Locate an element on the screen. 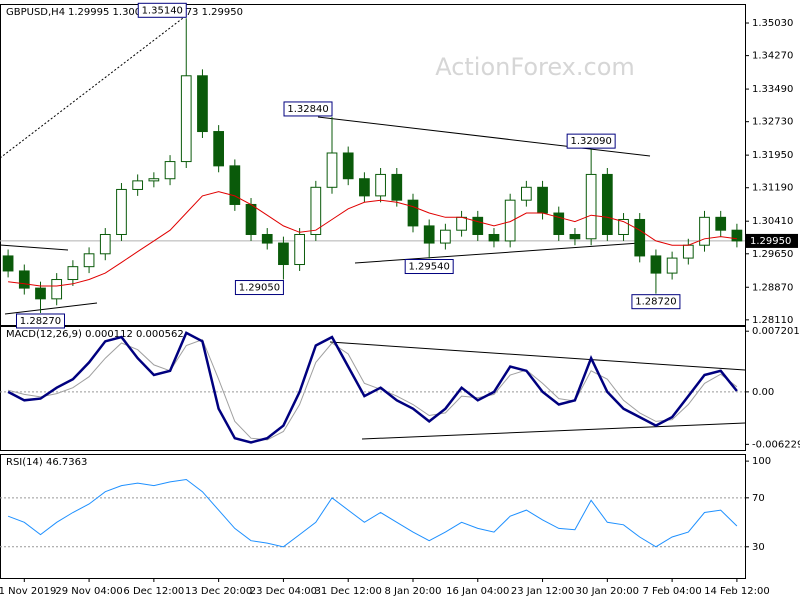 The height and width of the screenshot is (600, 800). x-tick-label: 31 Dec 12:00 is located at coordinates (348, 591).